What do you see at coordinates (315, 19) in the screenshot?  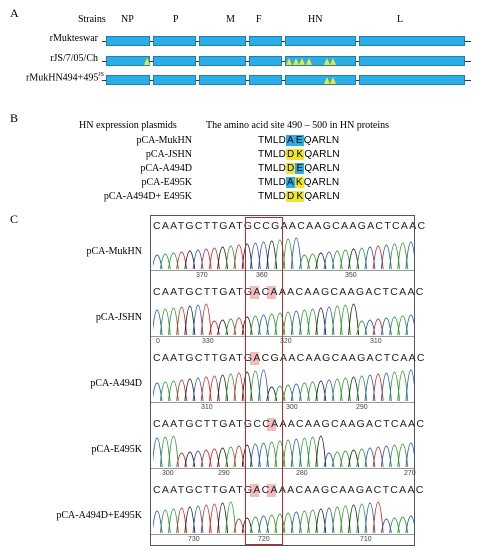 I see `gene-hn-header: HN` at bounding box center [315, 19].